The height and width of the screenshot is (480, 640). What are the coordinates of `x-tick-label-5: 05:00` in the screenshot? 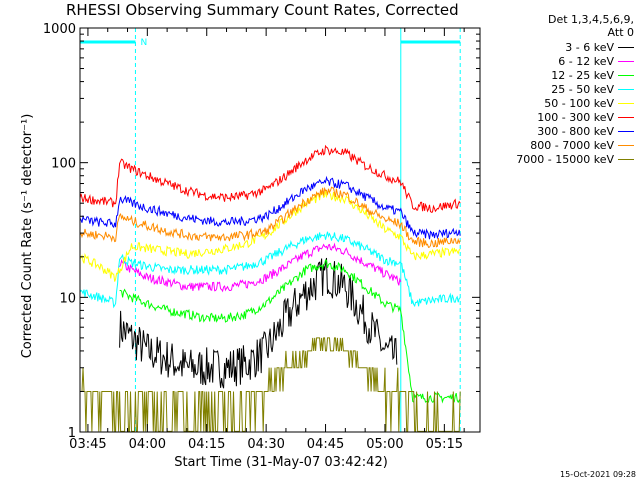 It's located at (384, 444).